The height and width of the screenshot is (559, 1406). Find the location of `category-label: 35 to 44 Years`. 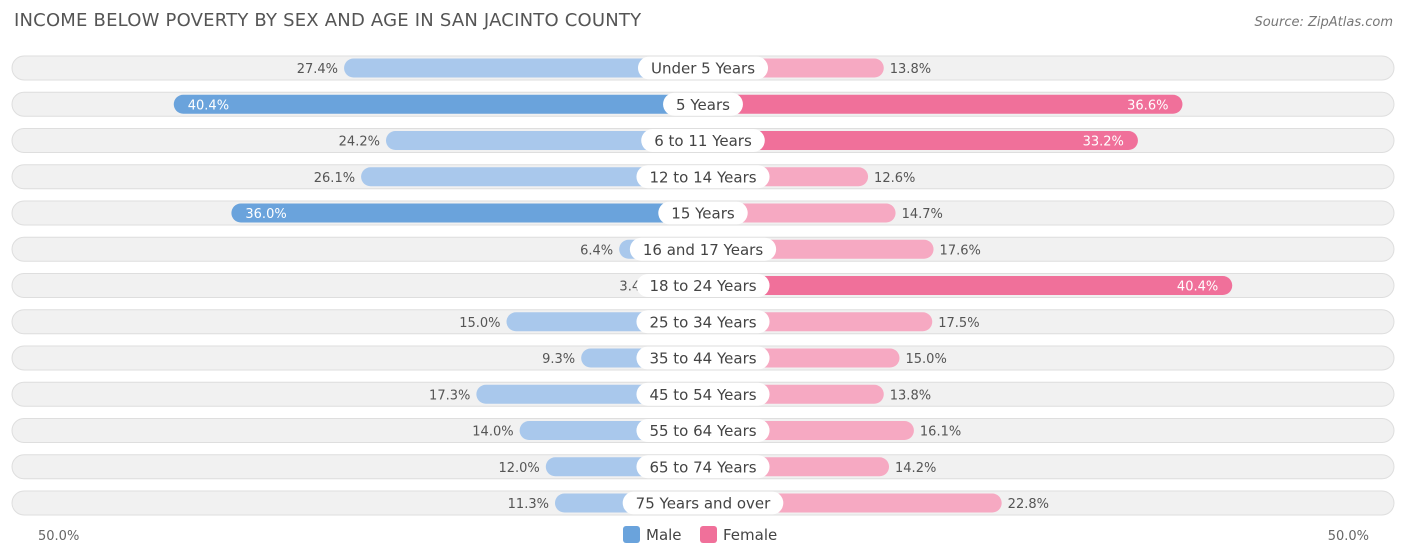

category-label: 35 to 44 Years is located at coordinates (702, 359).